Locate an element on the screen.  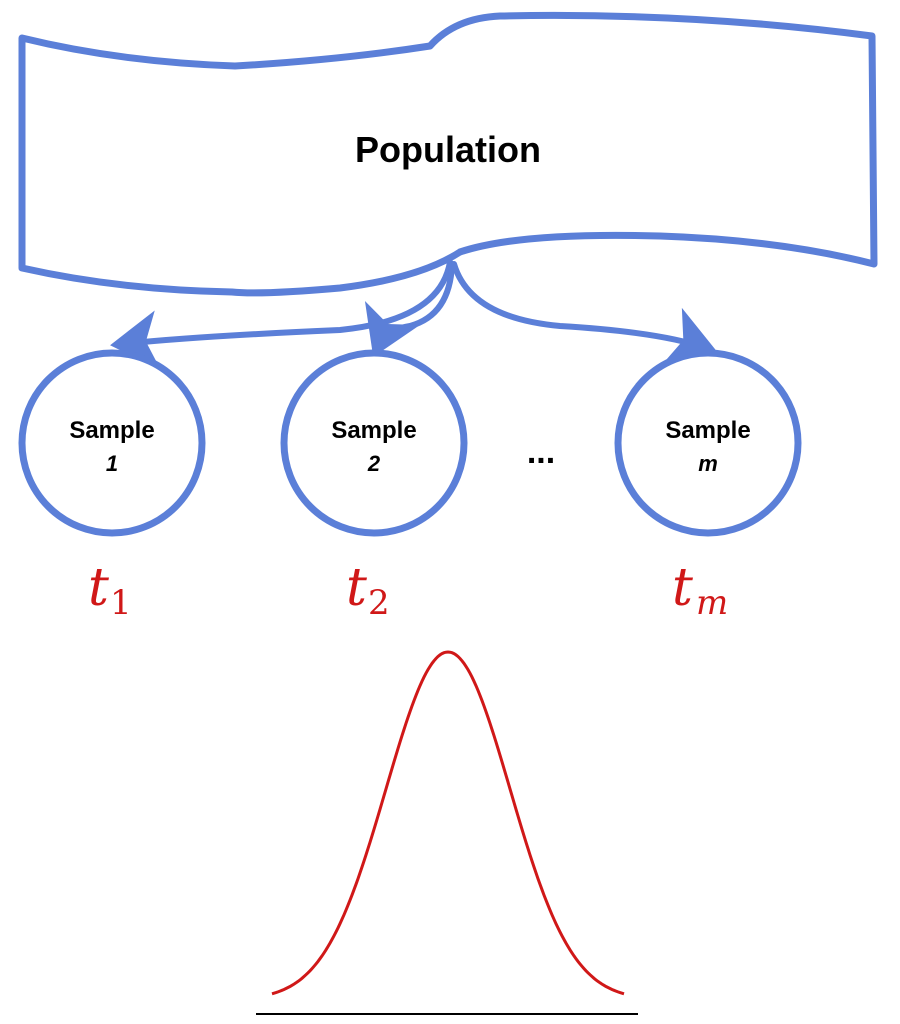
statistic-t2: t 2 is located at coordinates (368, 590).